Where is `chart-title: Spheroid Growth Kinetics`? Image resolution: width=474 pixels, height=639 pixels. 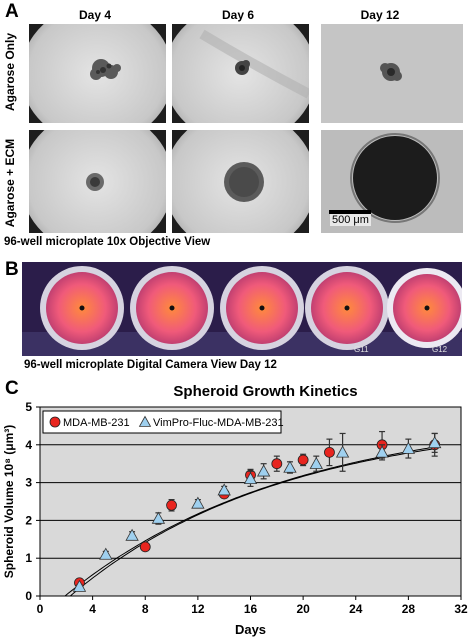 chart-title: Spheroid Growth Kinetics is located at coordinates (265, 391).